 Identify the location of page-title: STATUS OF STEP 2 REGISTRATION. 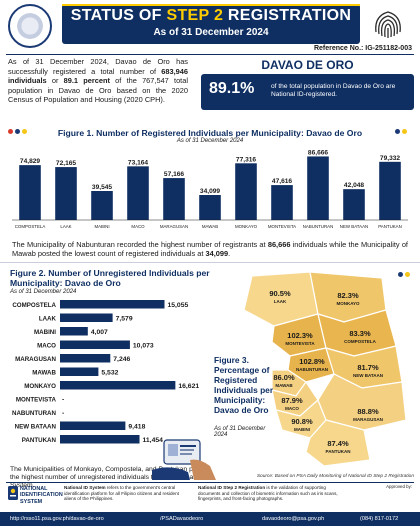
(211, 15).